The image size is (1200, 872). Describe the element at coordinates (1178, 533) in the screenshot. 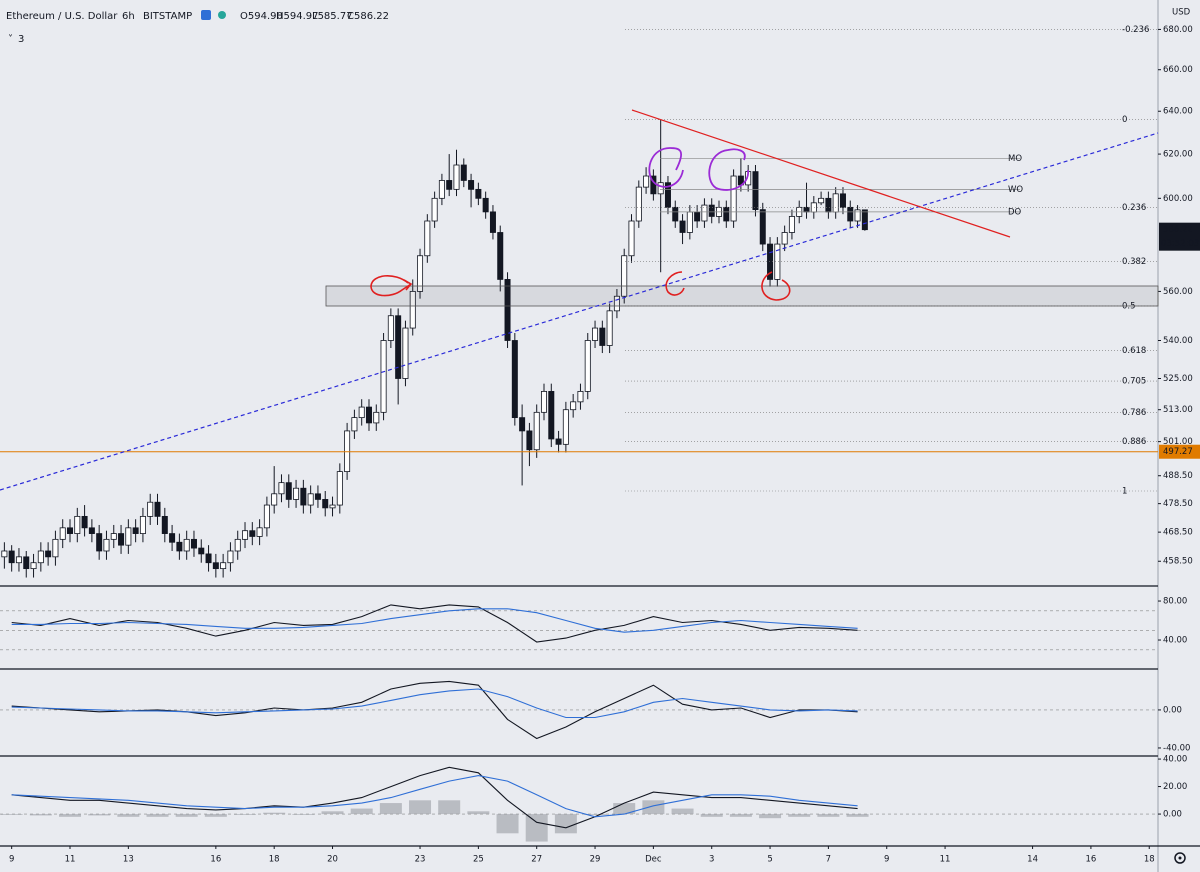

I see `y-tick-label: 468.50` at that location.